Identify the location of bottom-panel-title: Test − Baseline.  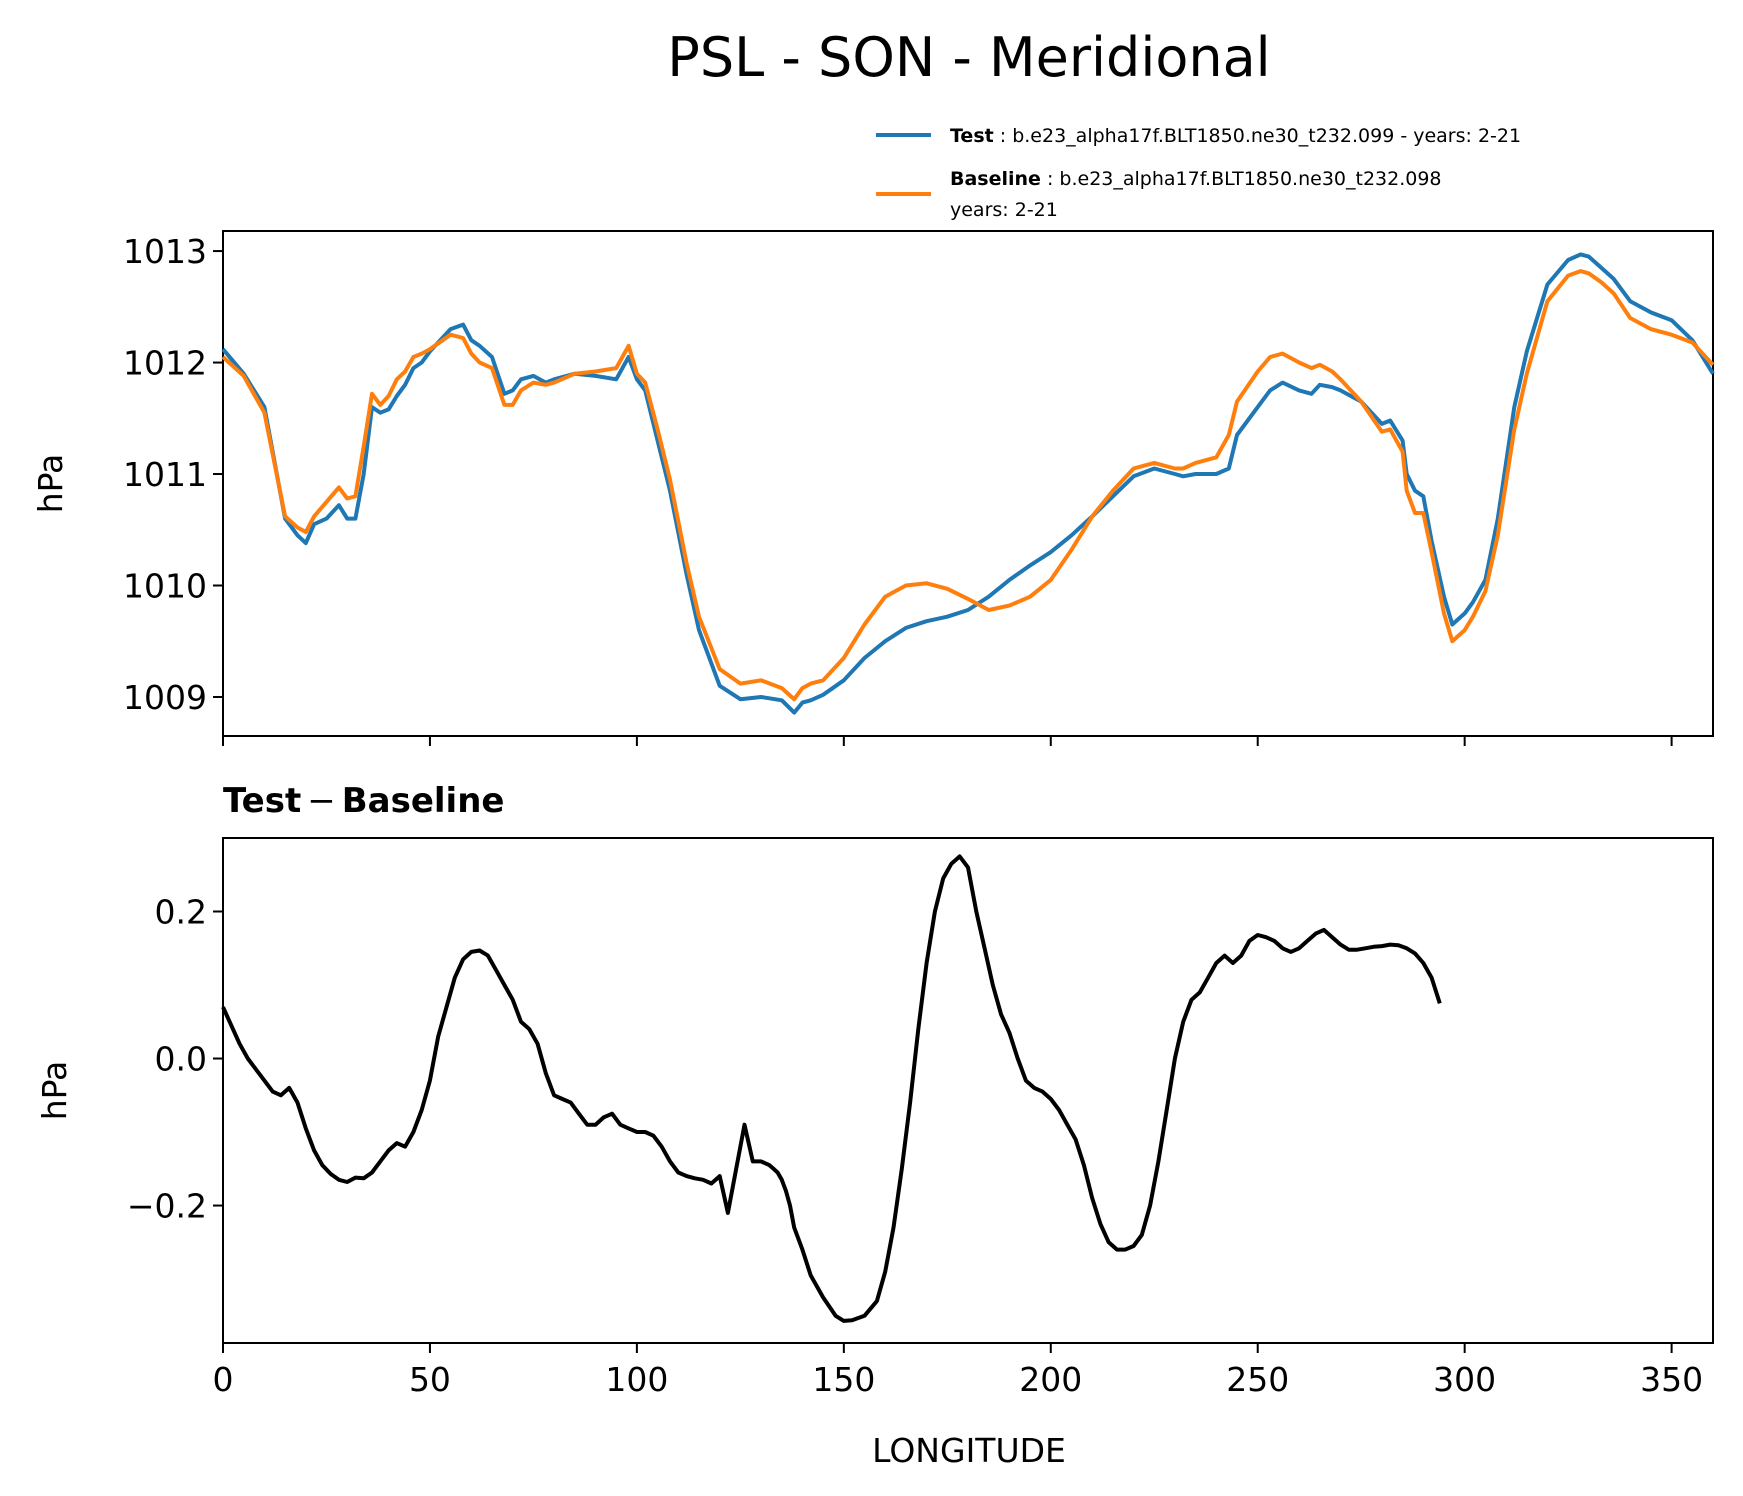
(363, 801).